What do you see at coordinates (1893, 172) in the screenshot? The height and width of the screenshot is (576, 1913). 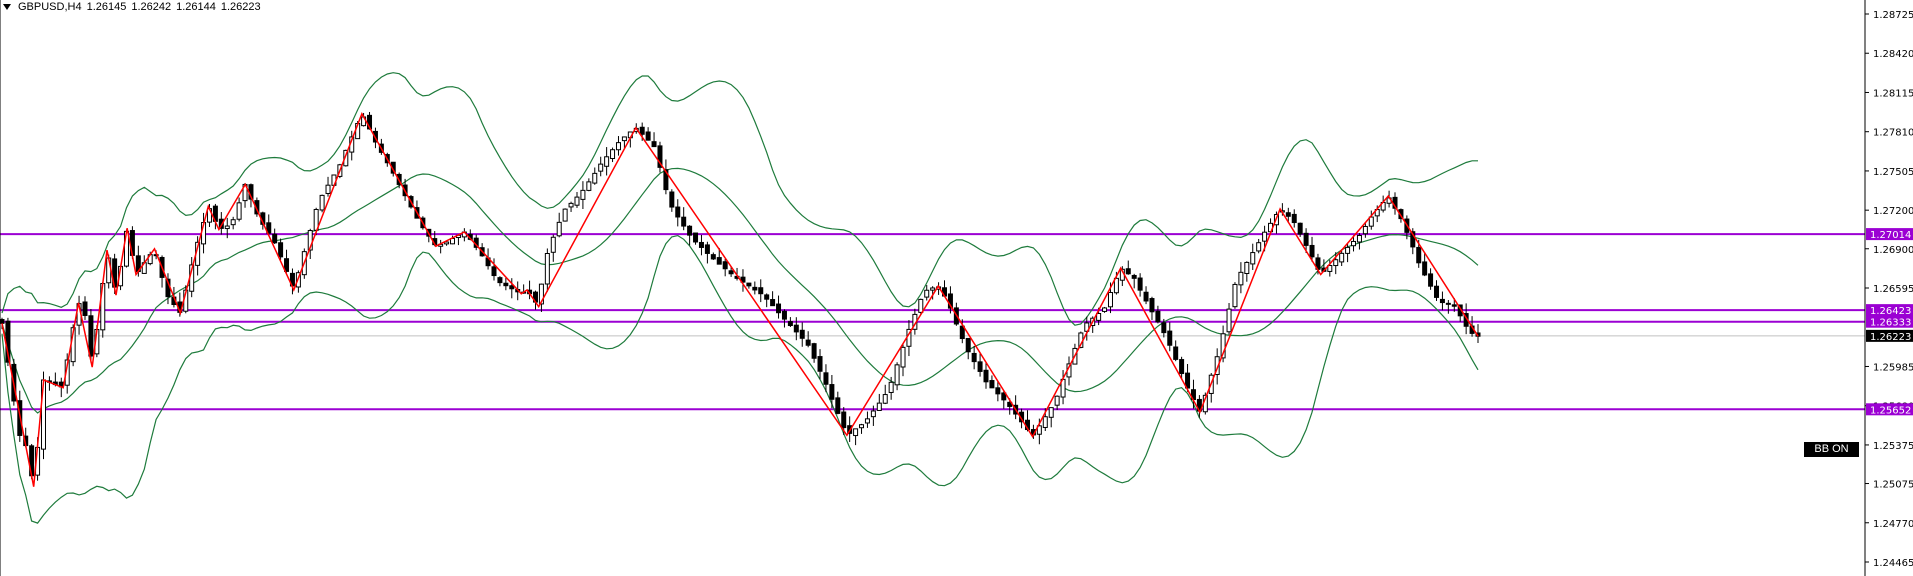 I see `axis-tick-label: 1.27505` at bounding box center [1893, 172].